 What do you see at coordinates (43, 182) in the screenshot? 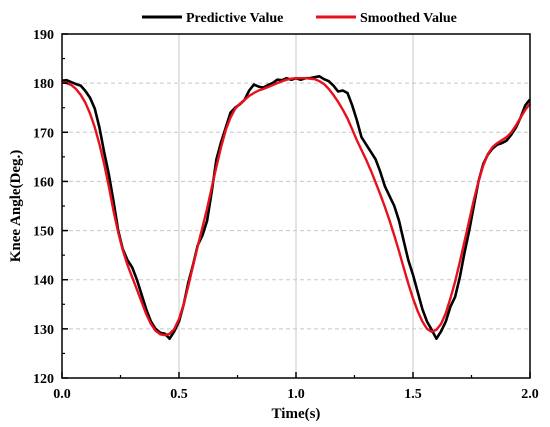
I see `y-tick-label: 160` at bounding box center [43, 182].